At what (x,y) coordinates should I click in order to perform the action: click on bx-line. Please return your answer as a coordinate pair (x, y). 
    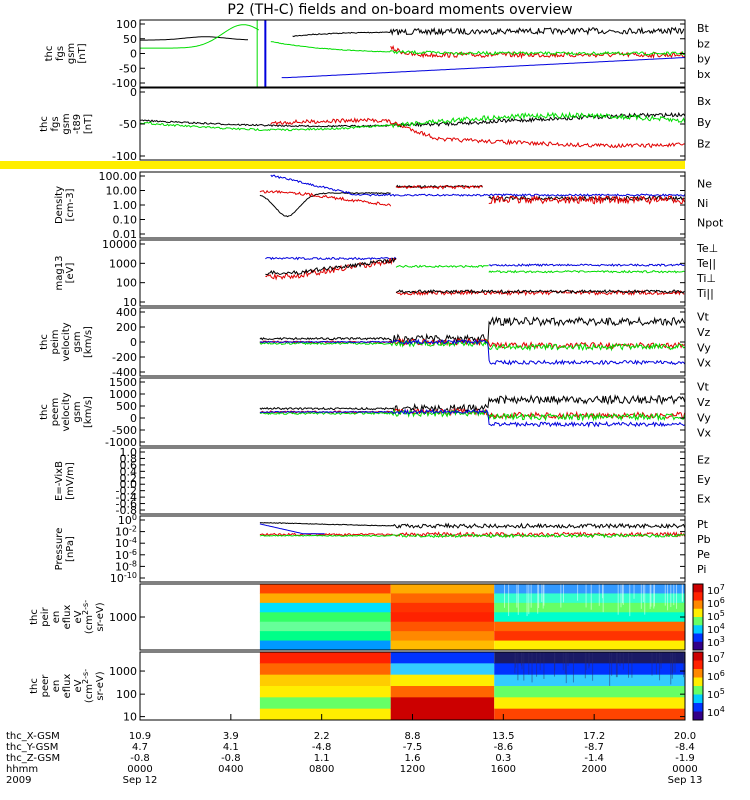
    Looking at the image, I should click on (483, 68).